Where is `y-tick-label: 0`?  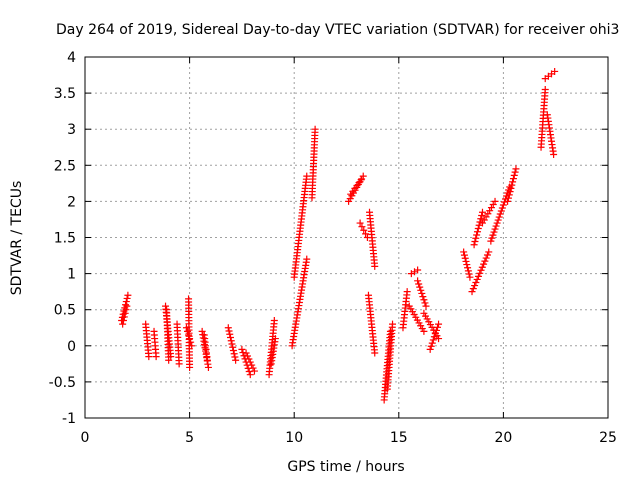
y-tick-label: 0 is located at coordinates (71, 347).